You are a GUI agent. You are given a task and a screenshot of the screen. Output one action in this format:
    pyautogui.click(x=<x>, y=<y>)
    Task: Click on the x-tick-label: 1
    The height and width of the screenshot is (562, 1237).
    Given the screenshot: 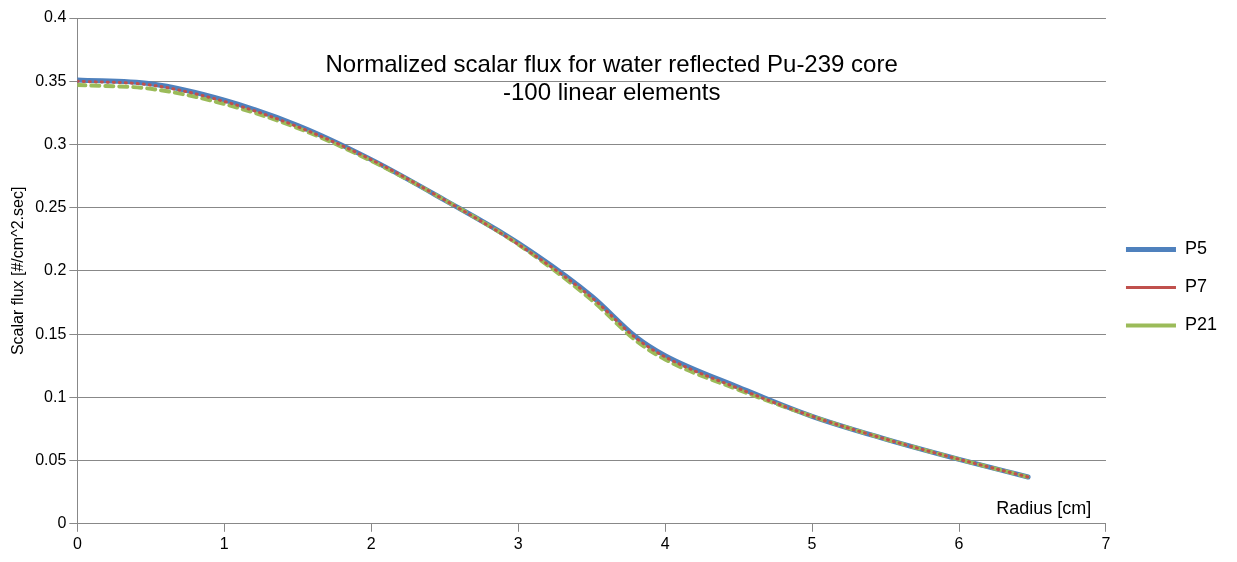 What is the action you would take?
    pyautogui.click(x=224, y=543)
    